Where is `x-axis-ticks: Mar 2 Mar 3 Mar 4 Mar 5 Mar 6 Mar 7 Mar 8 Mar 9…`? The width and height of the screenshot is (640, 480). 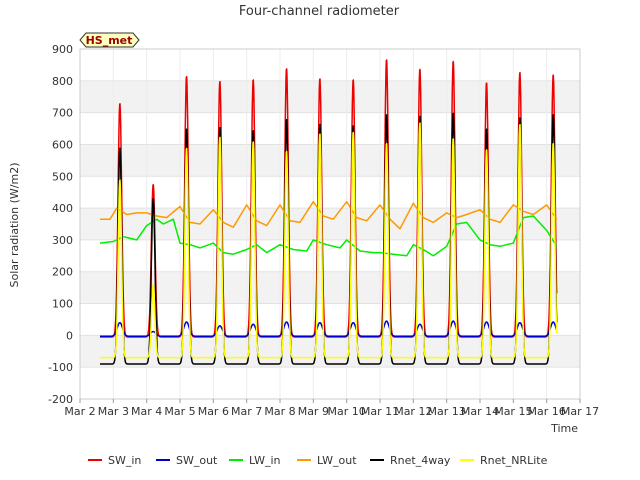
x-axis-ticks: Mar 2 Mar 3 Mar 4 Mar 5 Mar 6 Mar 7 Mar 8 Mar 9… is located at coordinates (331, 408).